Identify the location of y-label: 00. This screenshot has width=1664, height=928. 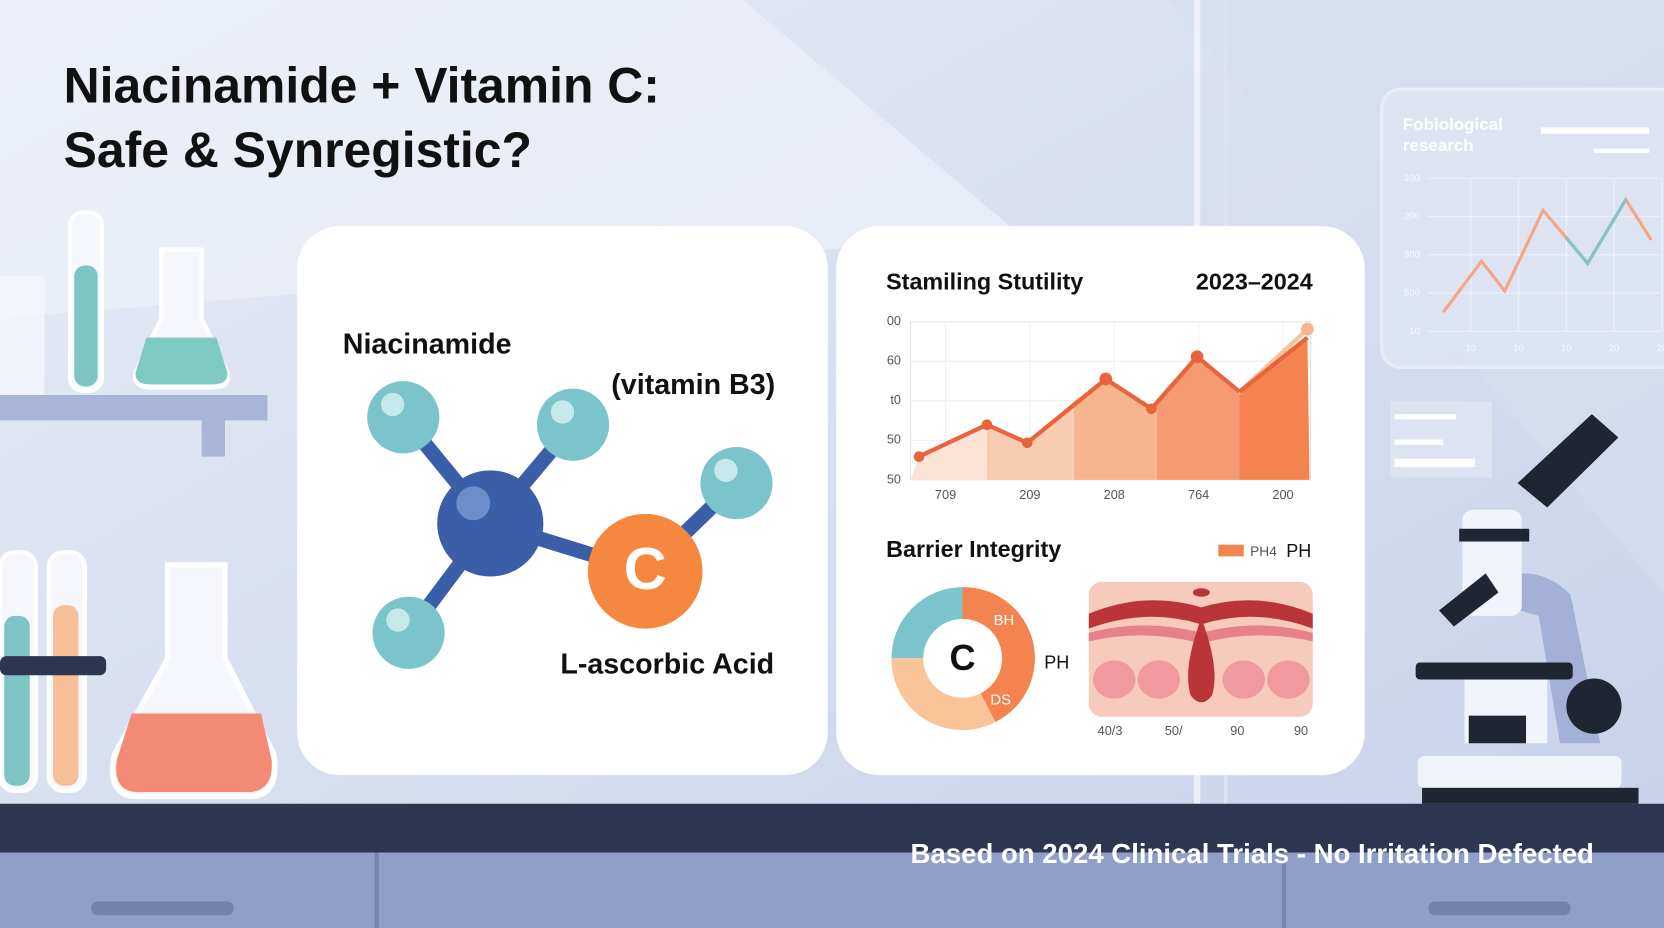
(894, 320).